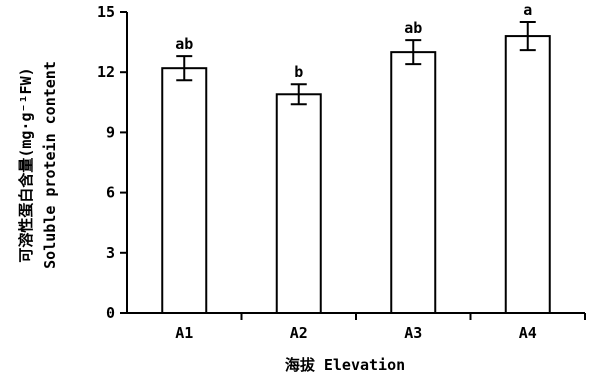  What do you see at coordinates (26, 164) in the screenshot?
I see `y-axis-title-chinese: 可溶性蛋白含量(mg·g⁻¹FW)` at bounding box center [26, 164].